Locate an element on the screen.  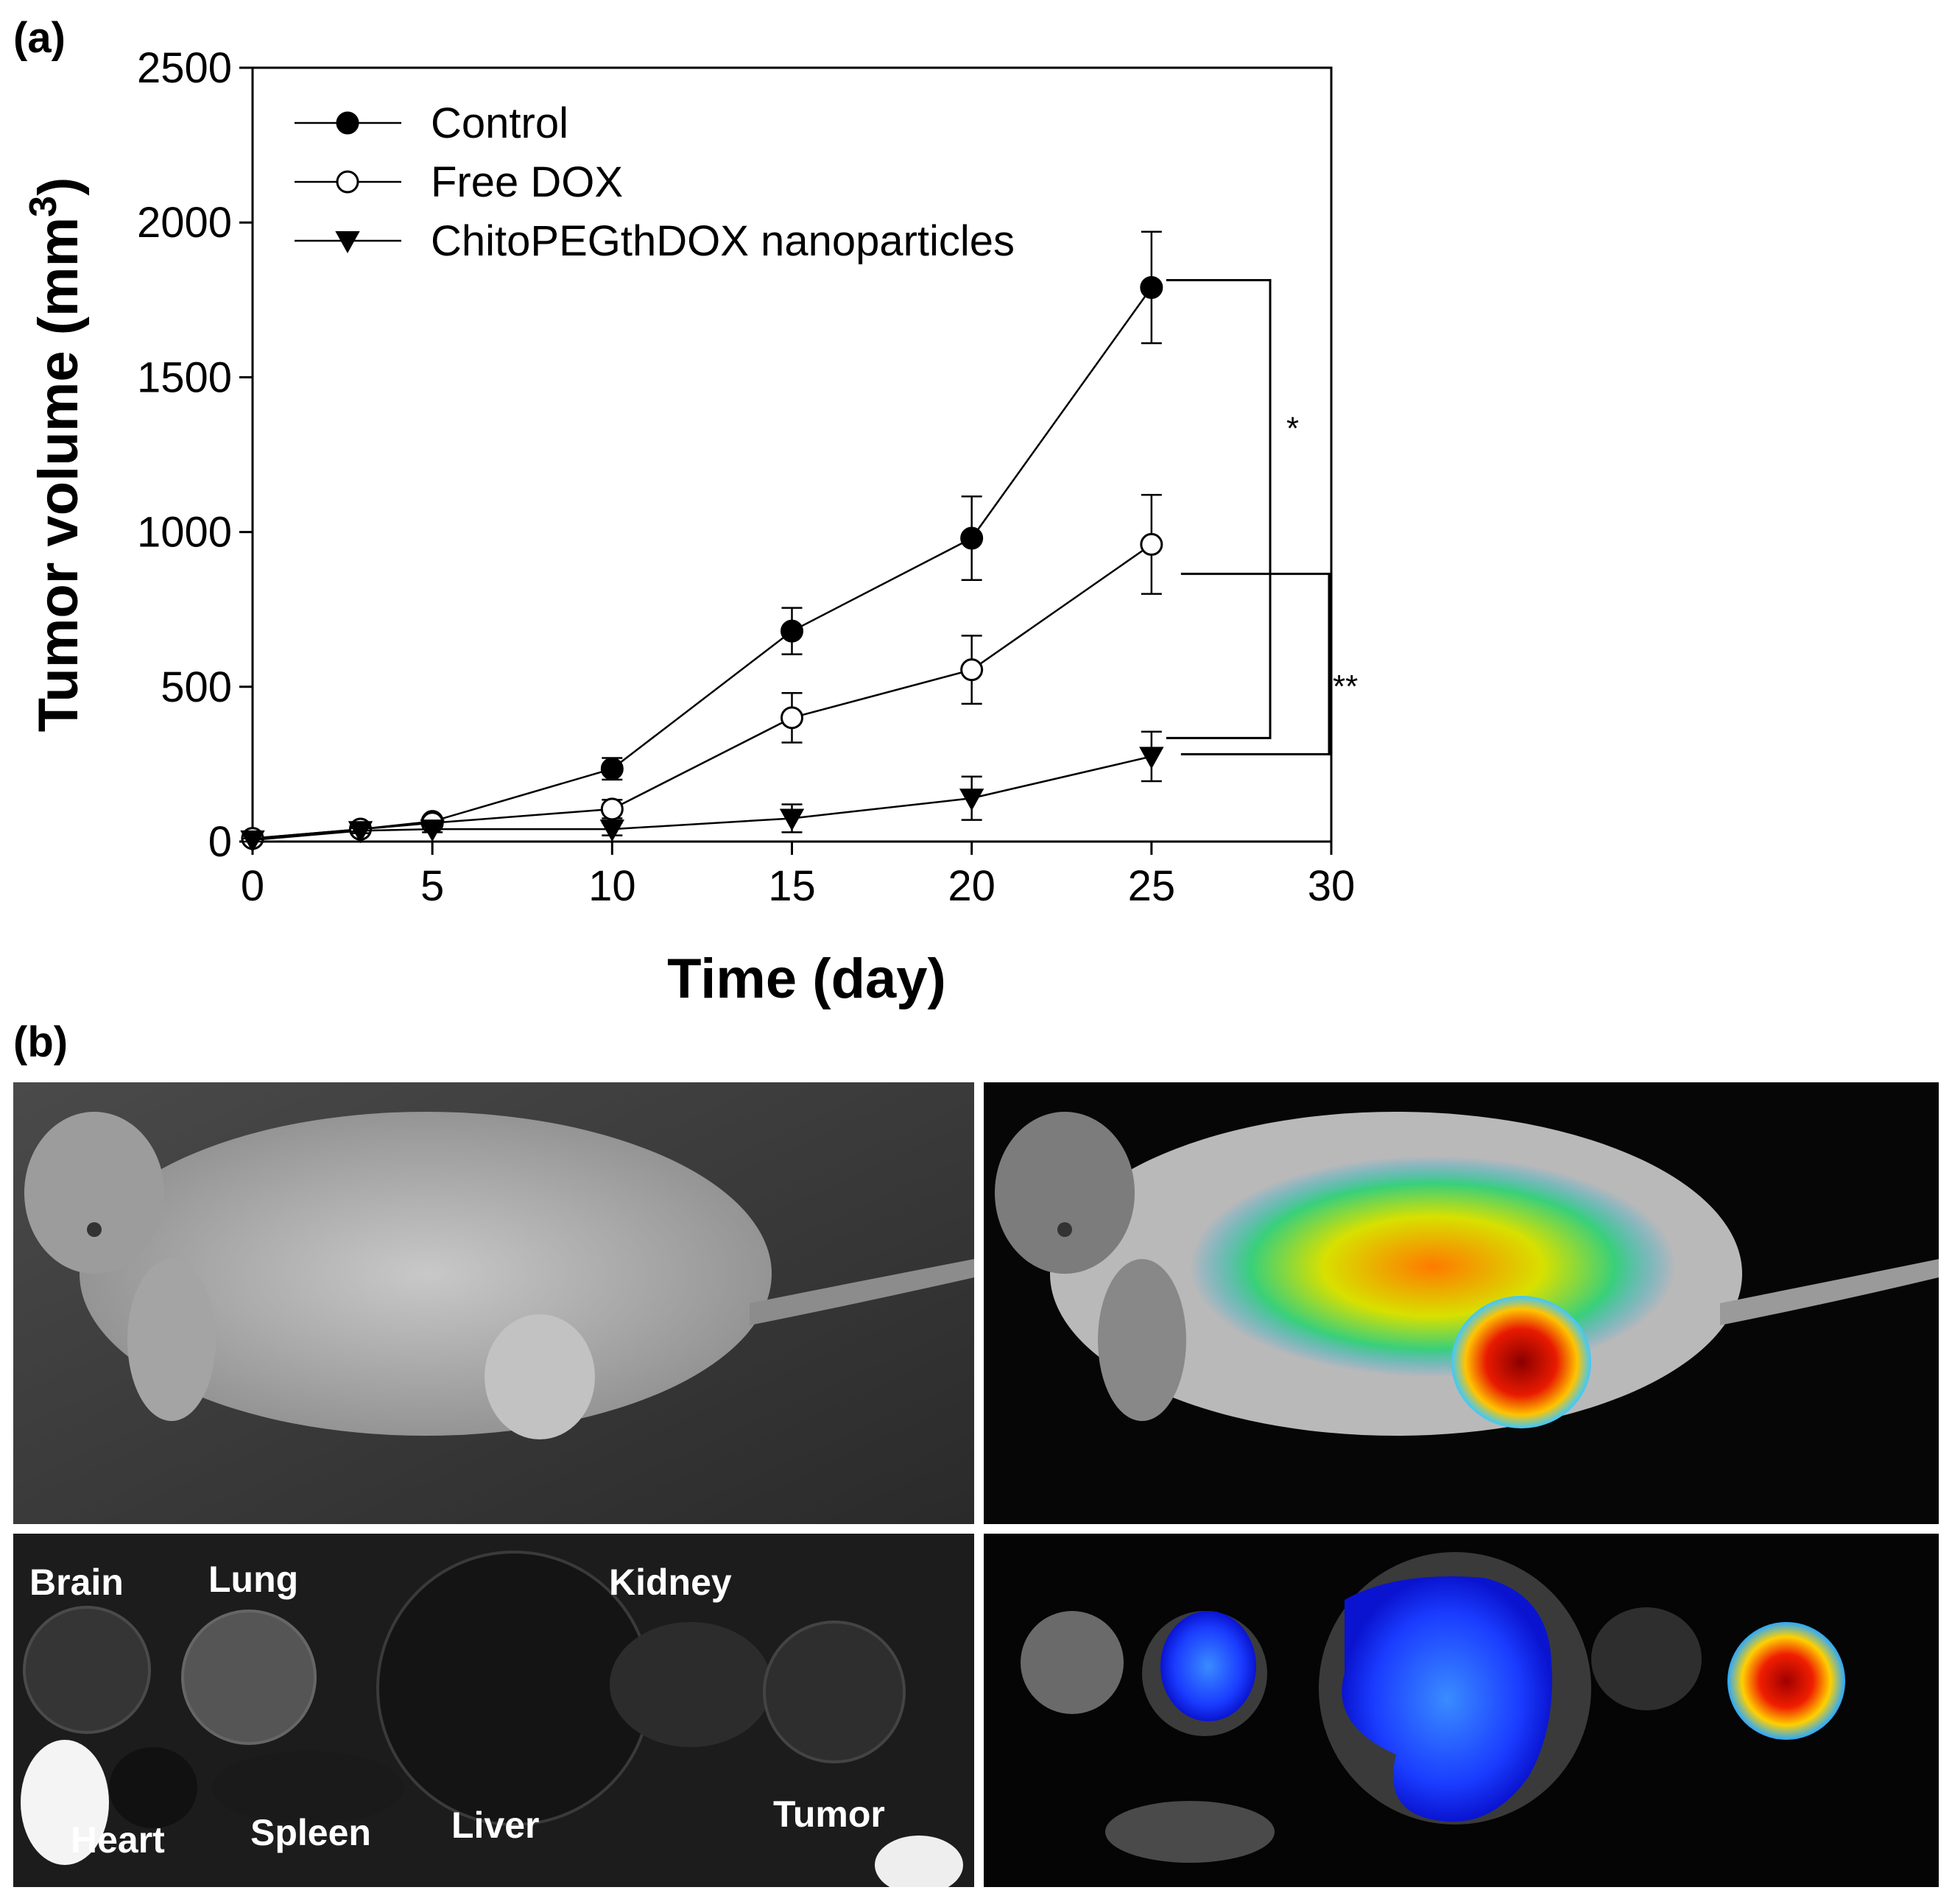
y-tick-label: 2000 is located at coordinates (184, 223).